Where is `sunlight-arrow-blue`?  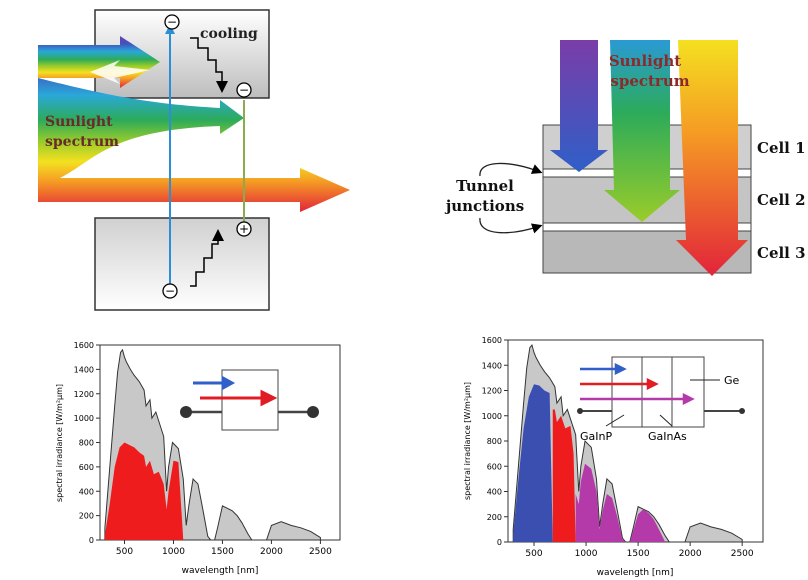
sunlight-arrow-blue is located at coordinates (99, 62).